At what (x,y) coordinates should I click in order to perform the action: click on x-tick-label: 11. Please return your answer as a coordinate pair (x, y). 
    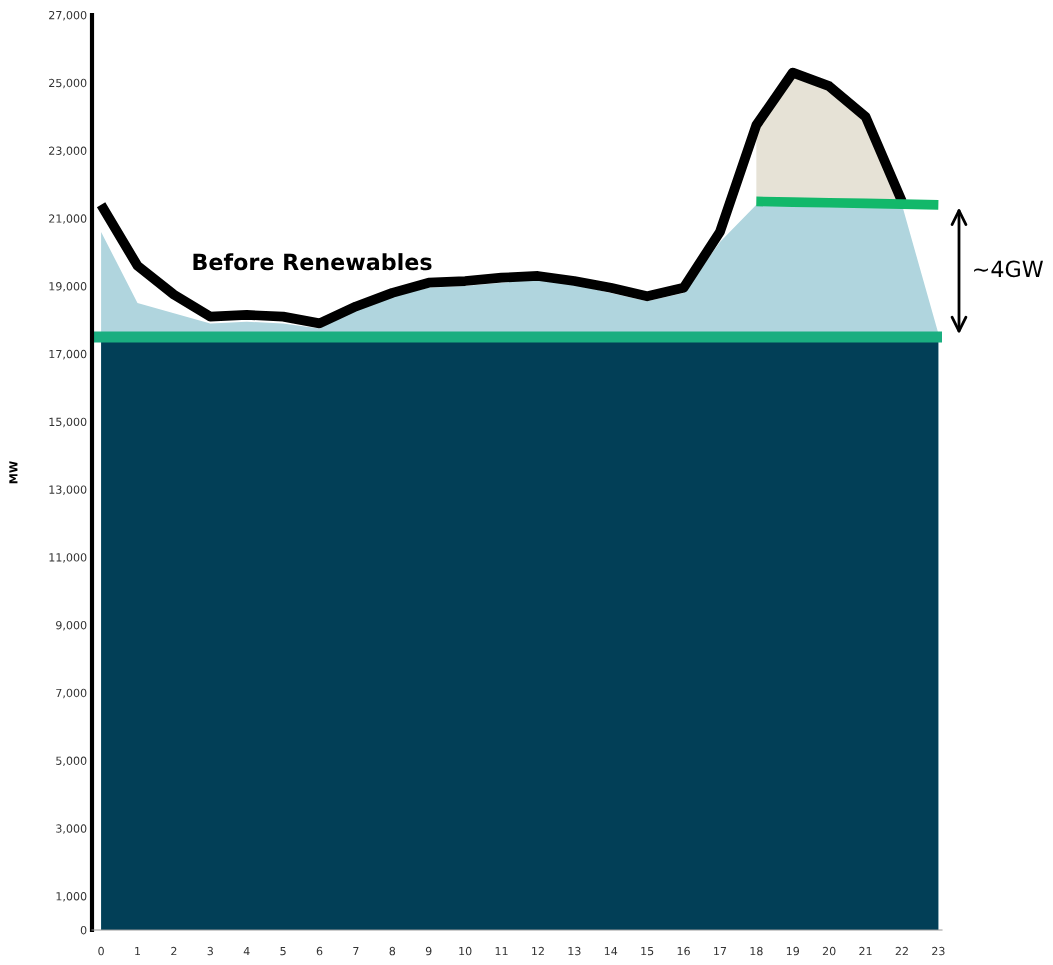
    Looking at the image, I should click on (501, 951).